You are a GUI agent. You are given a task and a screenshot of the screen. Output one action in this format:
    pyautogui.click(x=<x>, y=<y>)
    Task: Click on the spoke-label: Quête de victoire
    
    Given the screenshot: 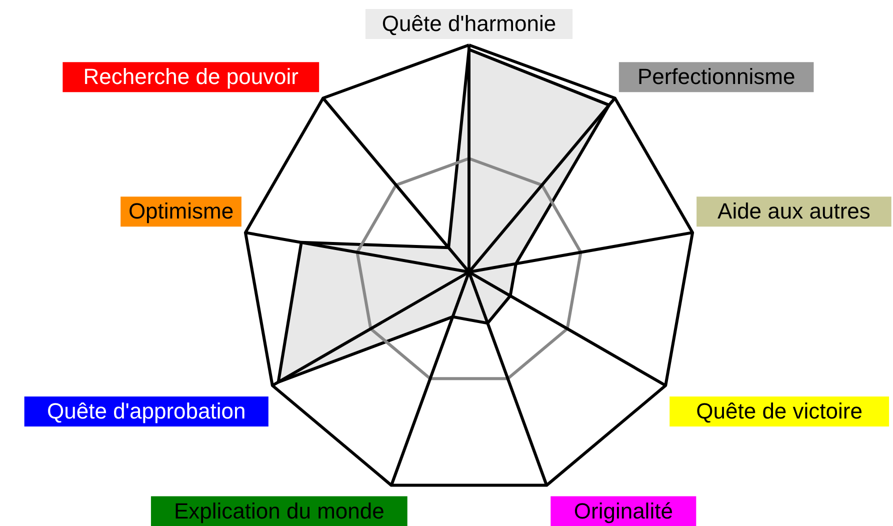 What is the action you would take?
    pyautogui.click(x=779, y=411)
    